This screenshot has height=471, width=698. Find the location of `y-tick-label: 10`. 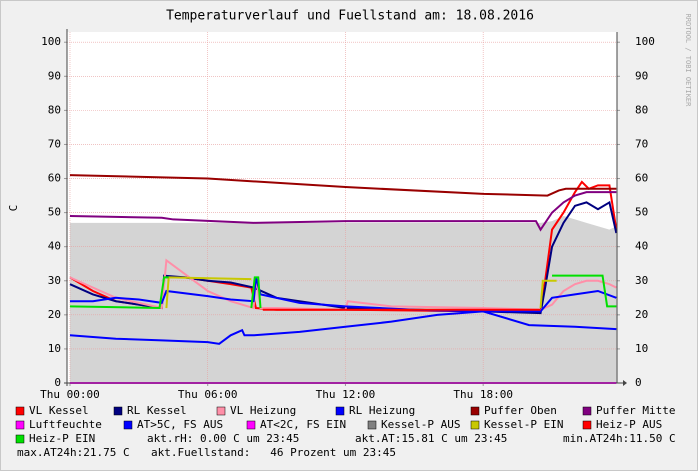

y-tick-label: 10 is located at coordinates (54, 348).